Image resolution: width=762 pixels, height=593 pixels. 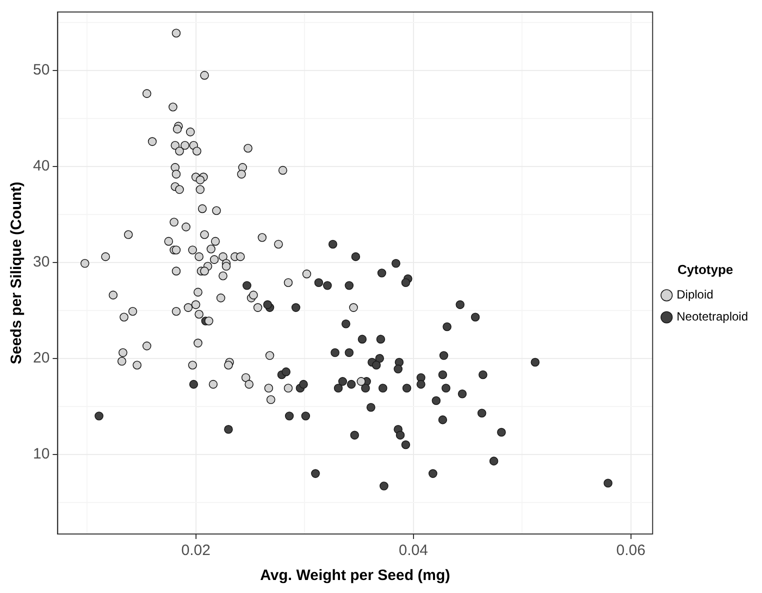 I want to click on y-tick-label: 10, so click(x=41, y=453).